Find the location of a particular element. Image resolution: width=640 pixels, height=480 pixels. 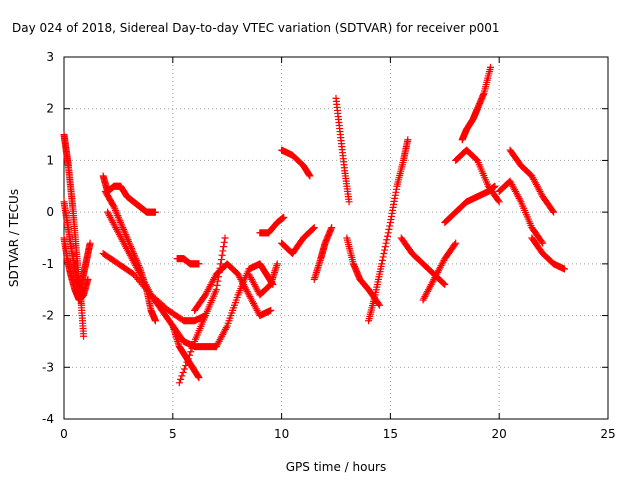

x-tick-label: 20 is located at coordinates (499, 434).